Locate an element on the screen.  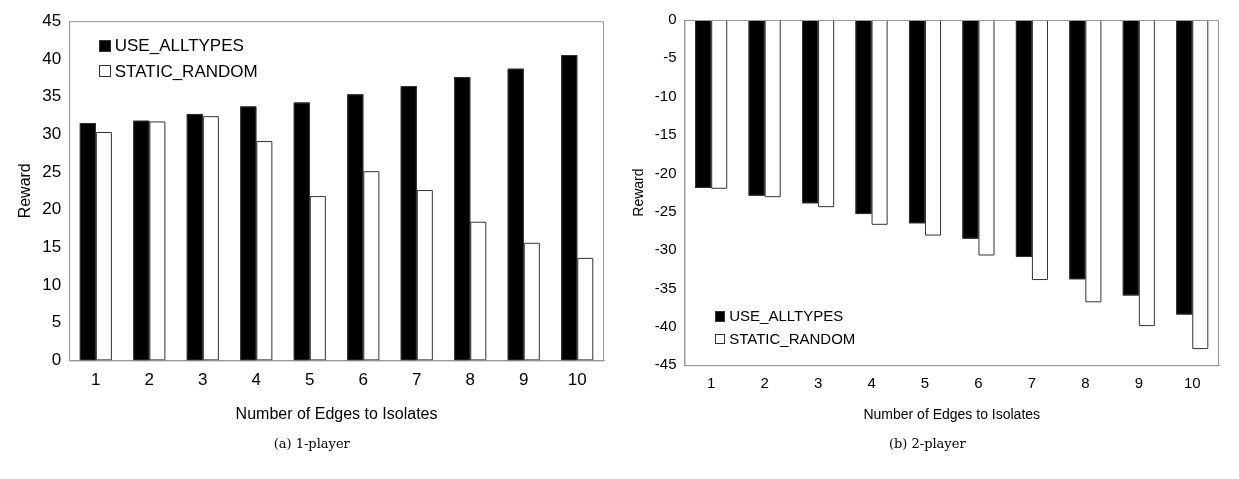
text: (a) 1-player is located at coordinates (311, 443).